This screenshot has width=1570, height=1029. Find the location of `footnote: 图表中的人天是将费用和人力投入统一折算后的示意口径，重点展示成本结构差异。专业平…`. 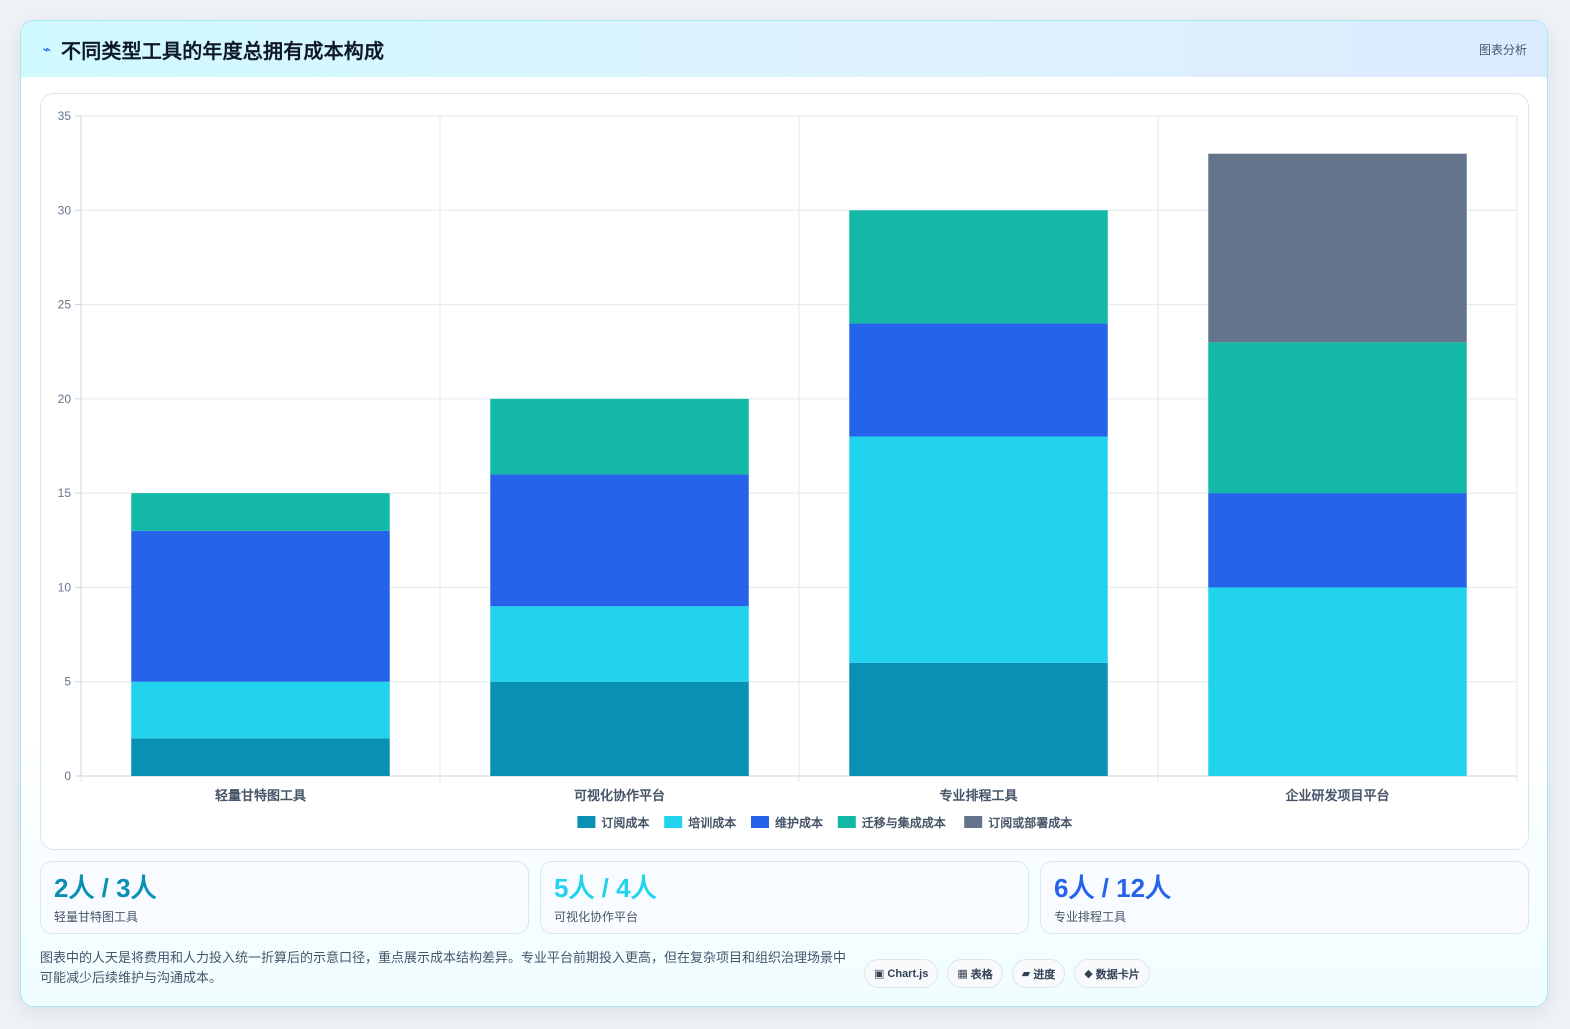

footnote: 图表中的人天是将费用和人力投入统一折算后的示意口径，重点展示成本结构差异。专业平… is located at coordinates (443, 967).